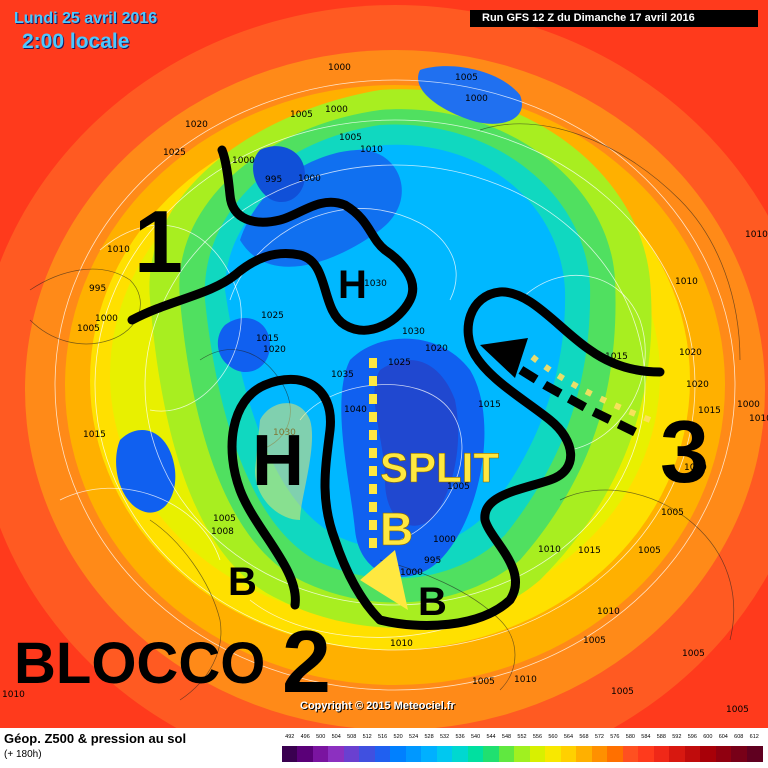 This screenshot has height=768, width=768. I want to click on yellow-h-region, so click(284, 461).